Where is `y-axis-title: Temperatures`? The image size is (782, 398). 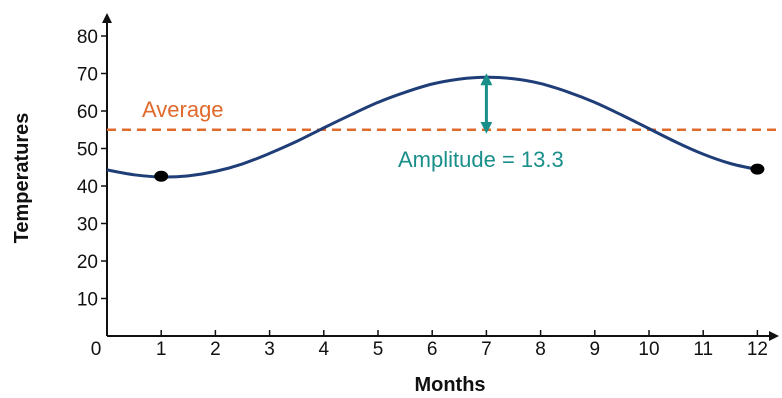
y-axis-title: Temperatures is located at coordinates (22, 178).